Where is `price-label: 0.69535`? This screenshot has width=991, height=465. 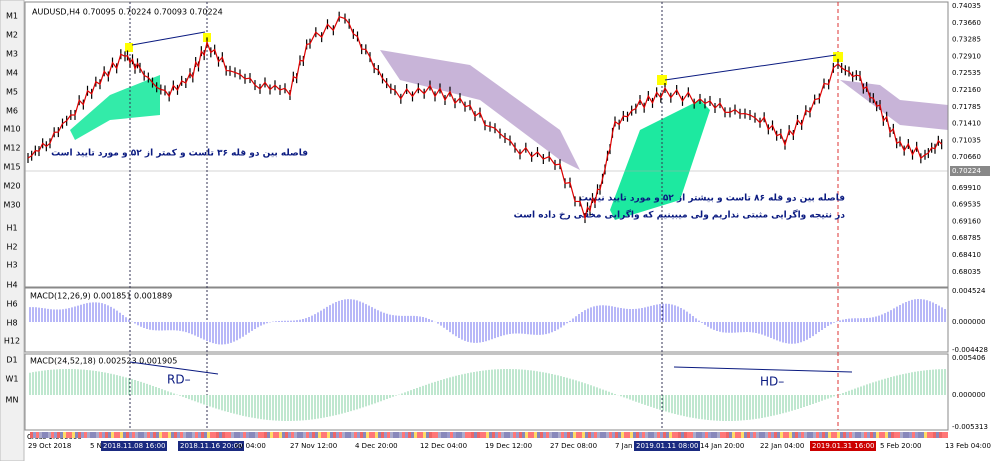 price-label: 0.69535 is located at coordinates (966, 205).